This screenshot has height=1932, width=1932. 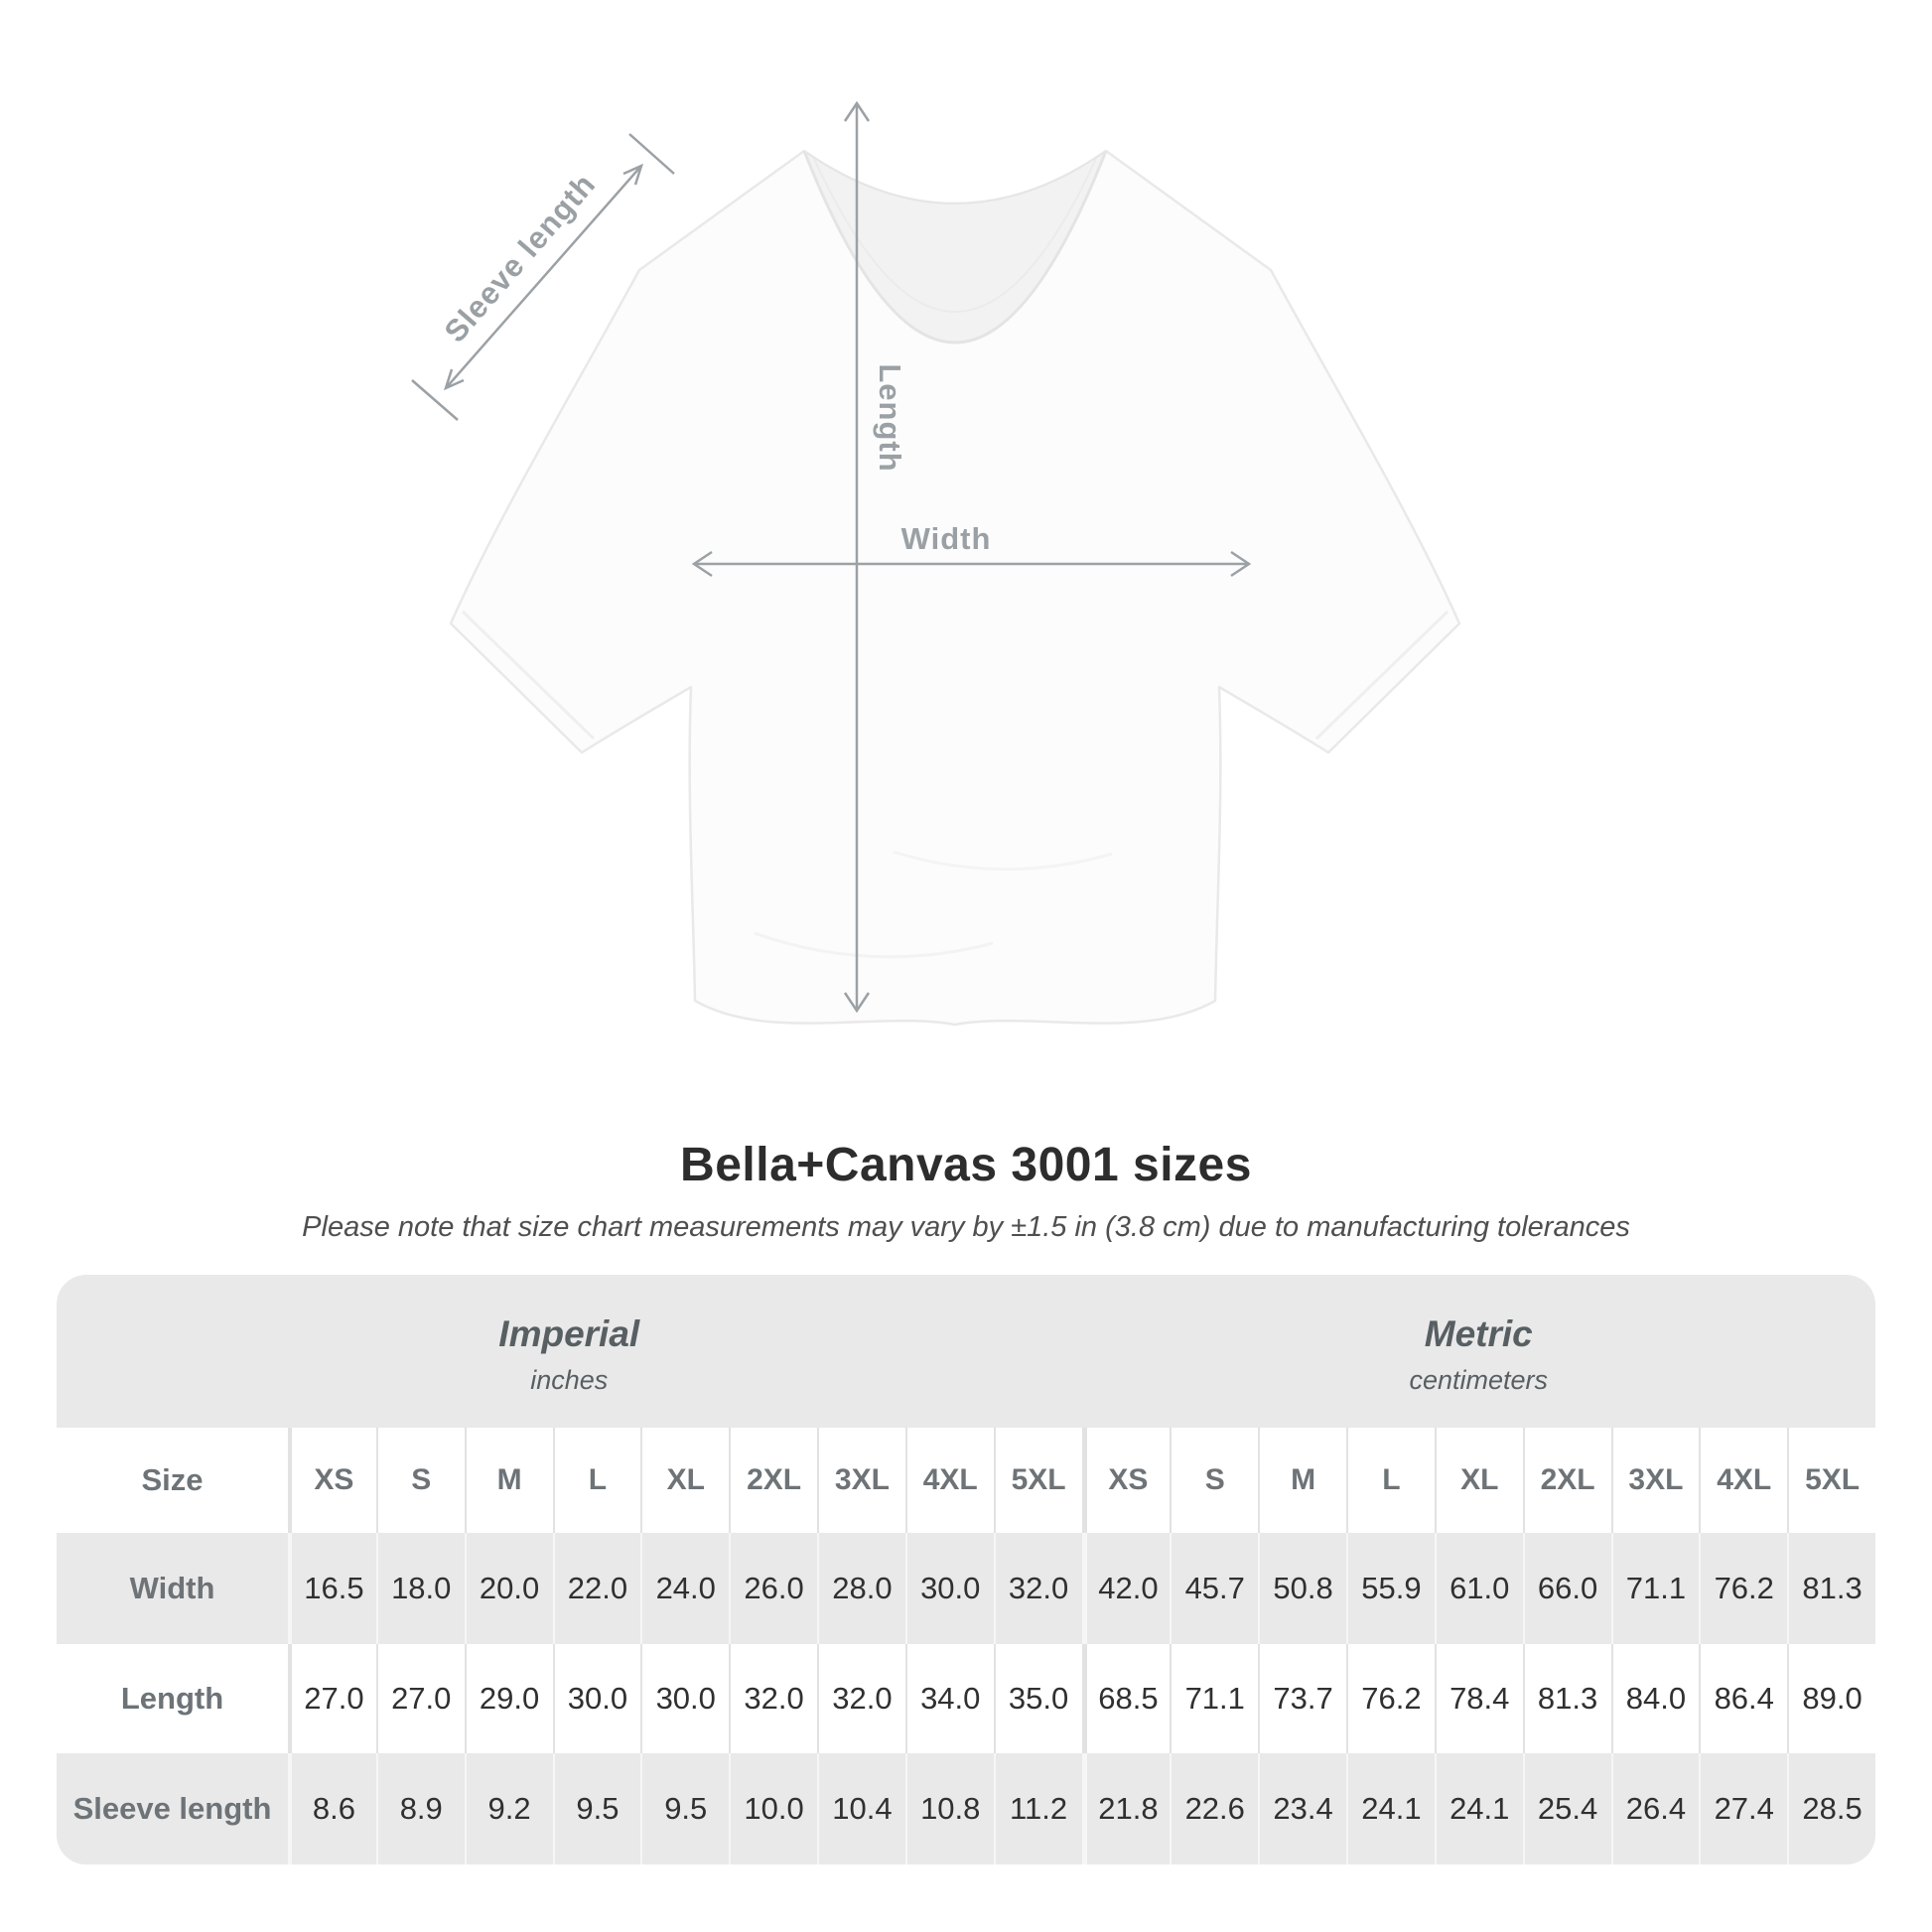 I want to click on value-cell: 55.9, so click(x=1390, y=1589).